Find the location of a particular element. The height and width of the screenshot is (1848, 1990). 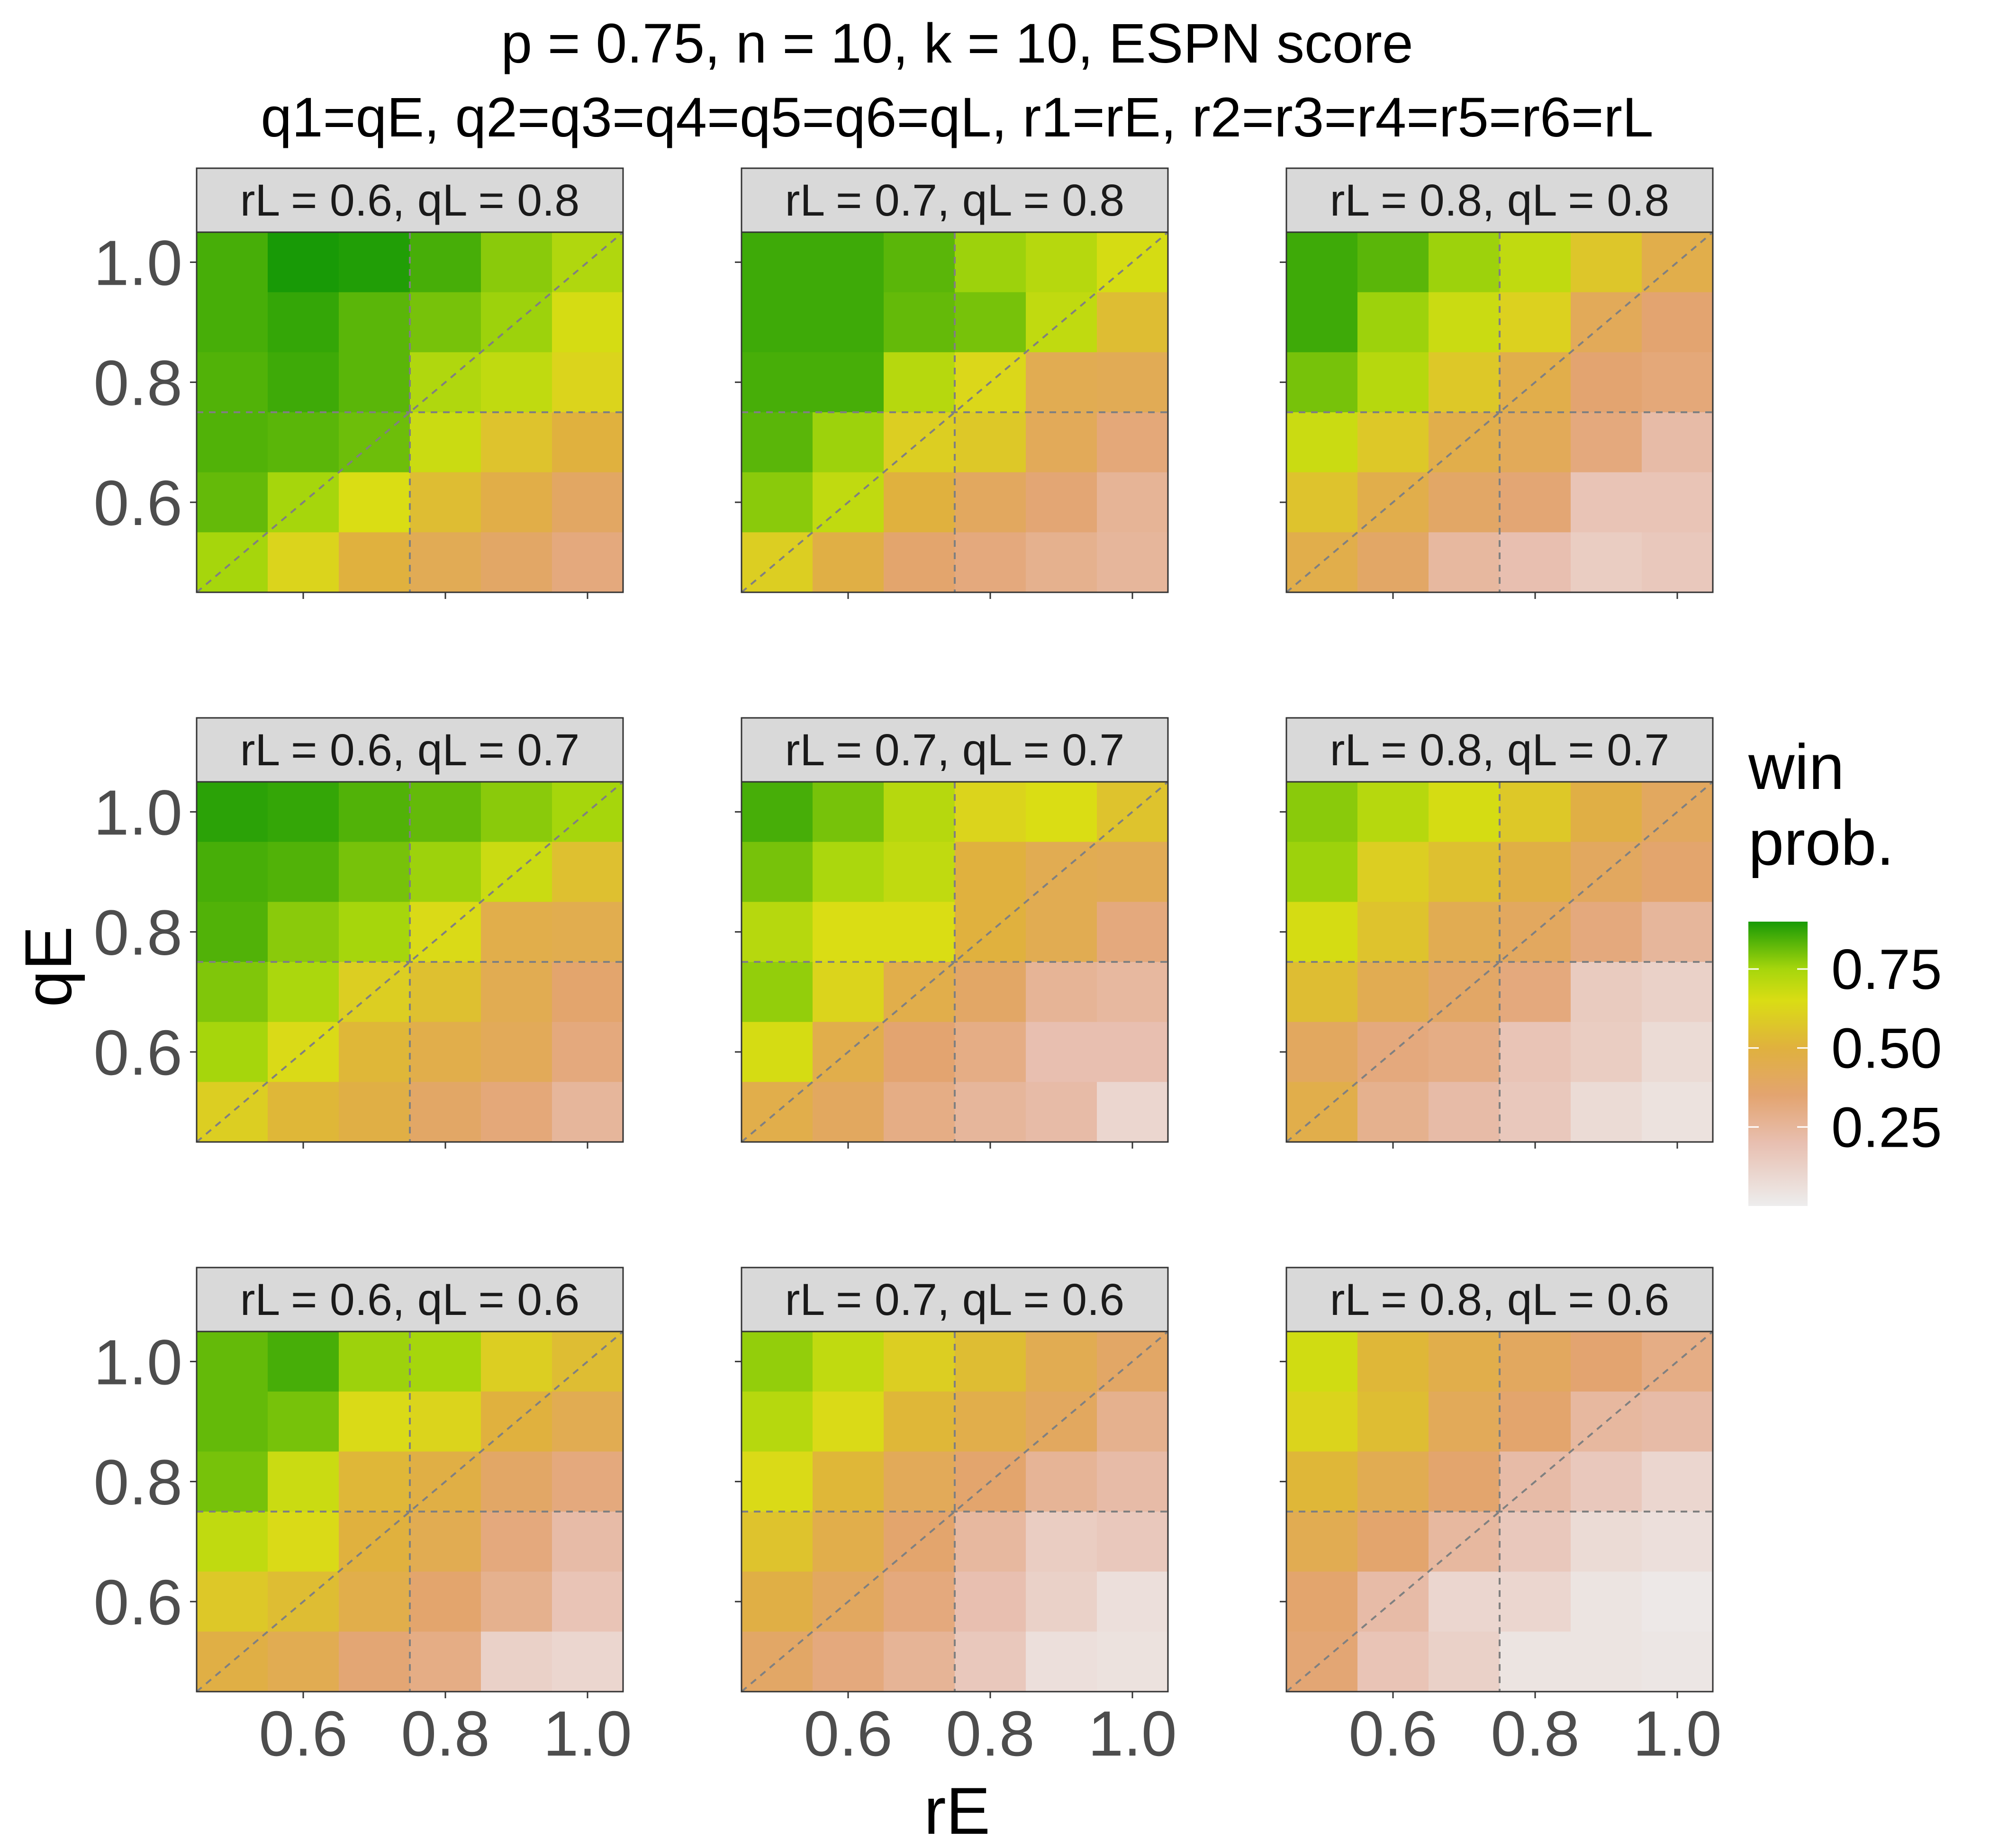

facet-panel: rL = 0.8, qL = 0.6 0.6 0.8 1.0 is located at coordinates (1501, 1518).